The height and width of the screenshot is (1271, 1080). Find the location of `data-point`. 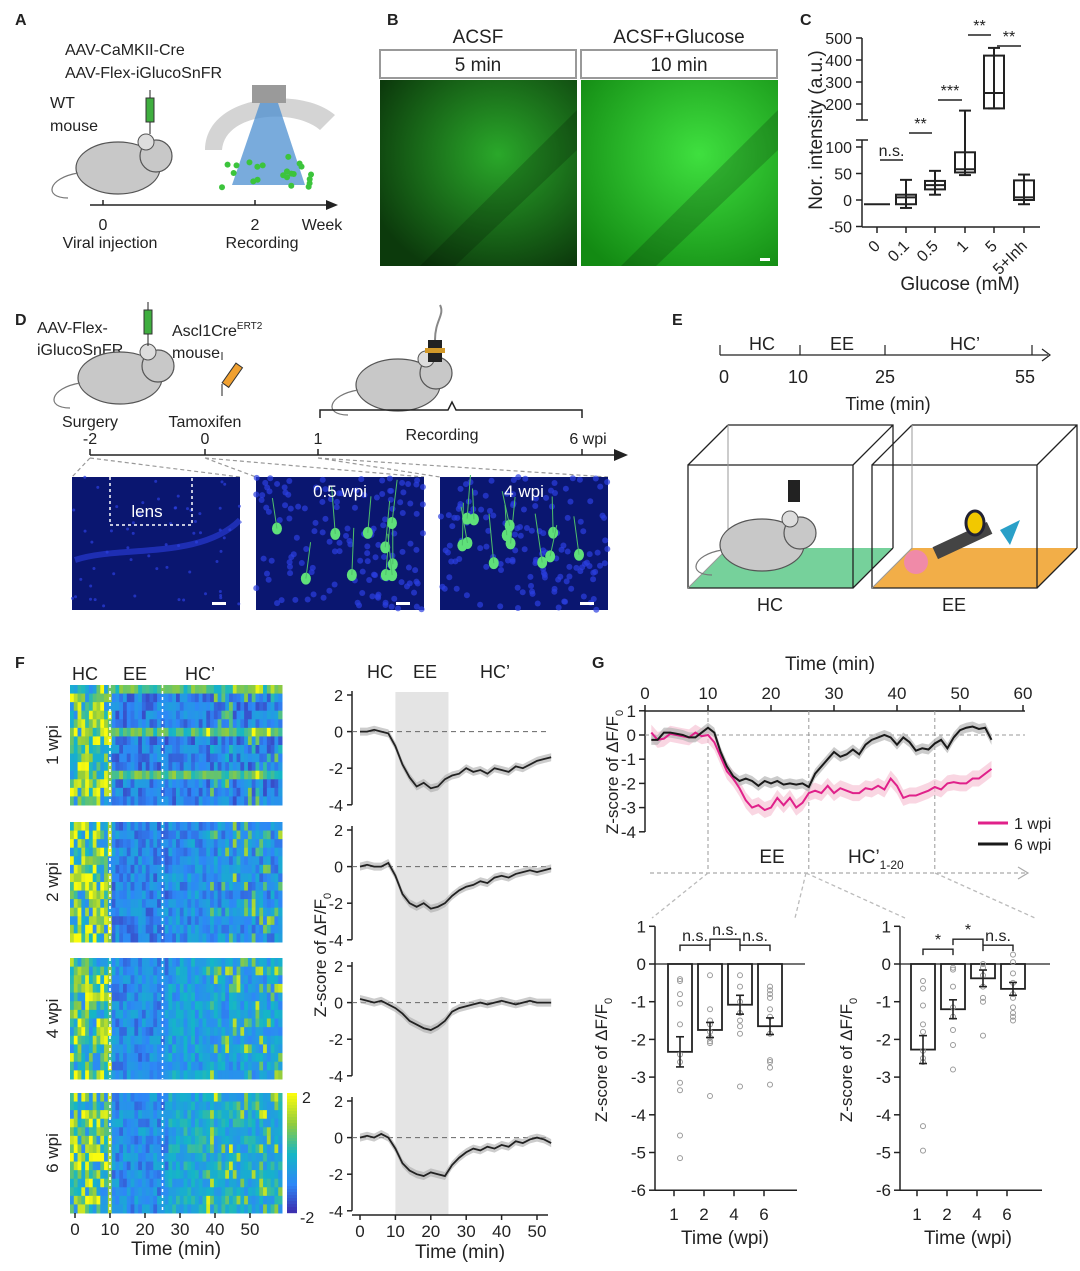

data-point is located at coordinates (983, 997).